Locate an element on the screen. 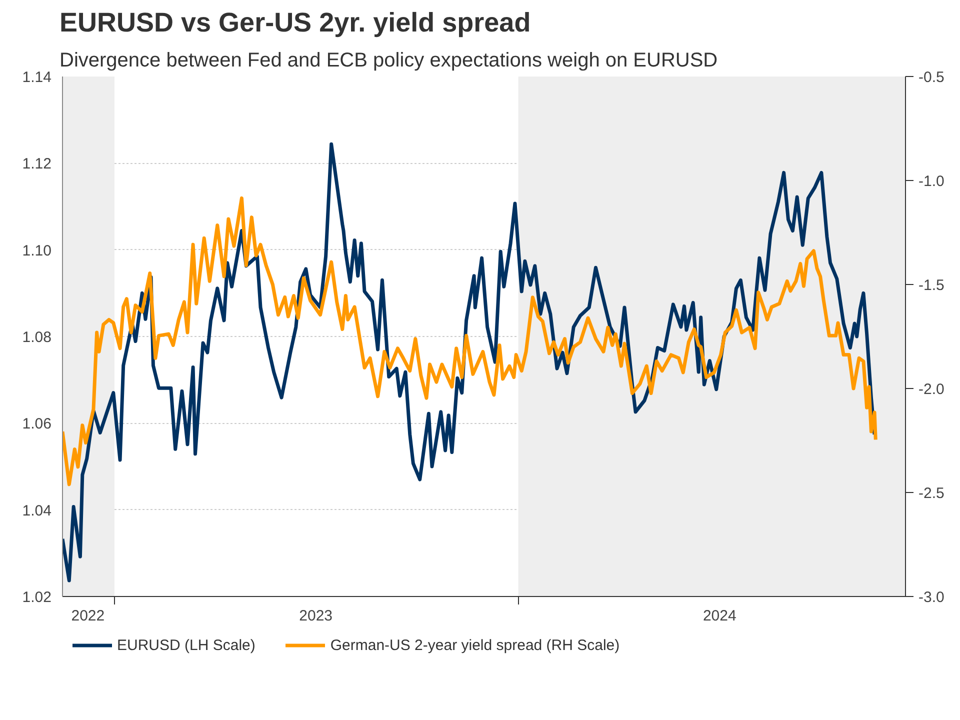 This screenshot has height=720, width=960. y-tick-label: 1.04 is located at coordinates (37, 511).